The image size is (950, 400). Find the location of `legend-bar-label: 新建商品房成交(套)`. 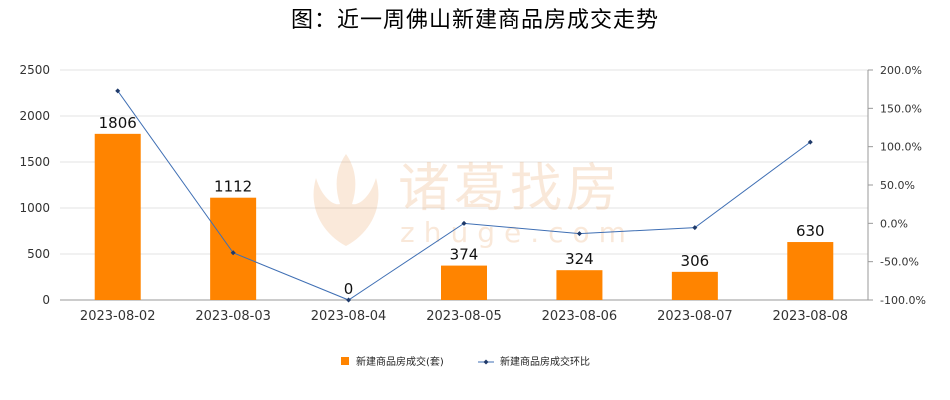

legend-bar-label: 新建商品房成交(套) is located at coordinates (400, 361).